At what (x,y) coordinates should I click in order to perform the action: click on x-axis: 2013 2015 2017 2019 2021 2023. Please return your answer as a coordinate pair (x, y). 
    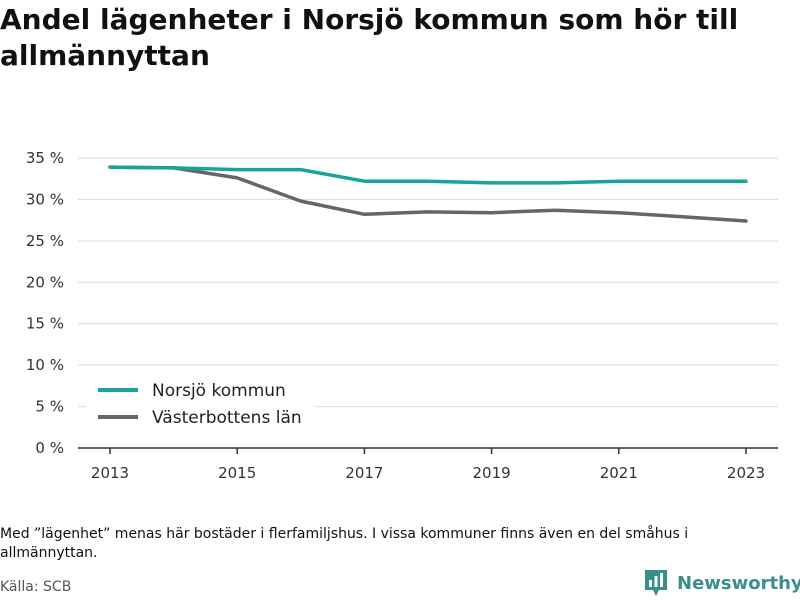
    Looking at the image, I should click on (428, 464).